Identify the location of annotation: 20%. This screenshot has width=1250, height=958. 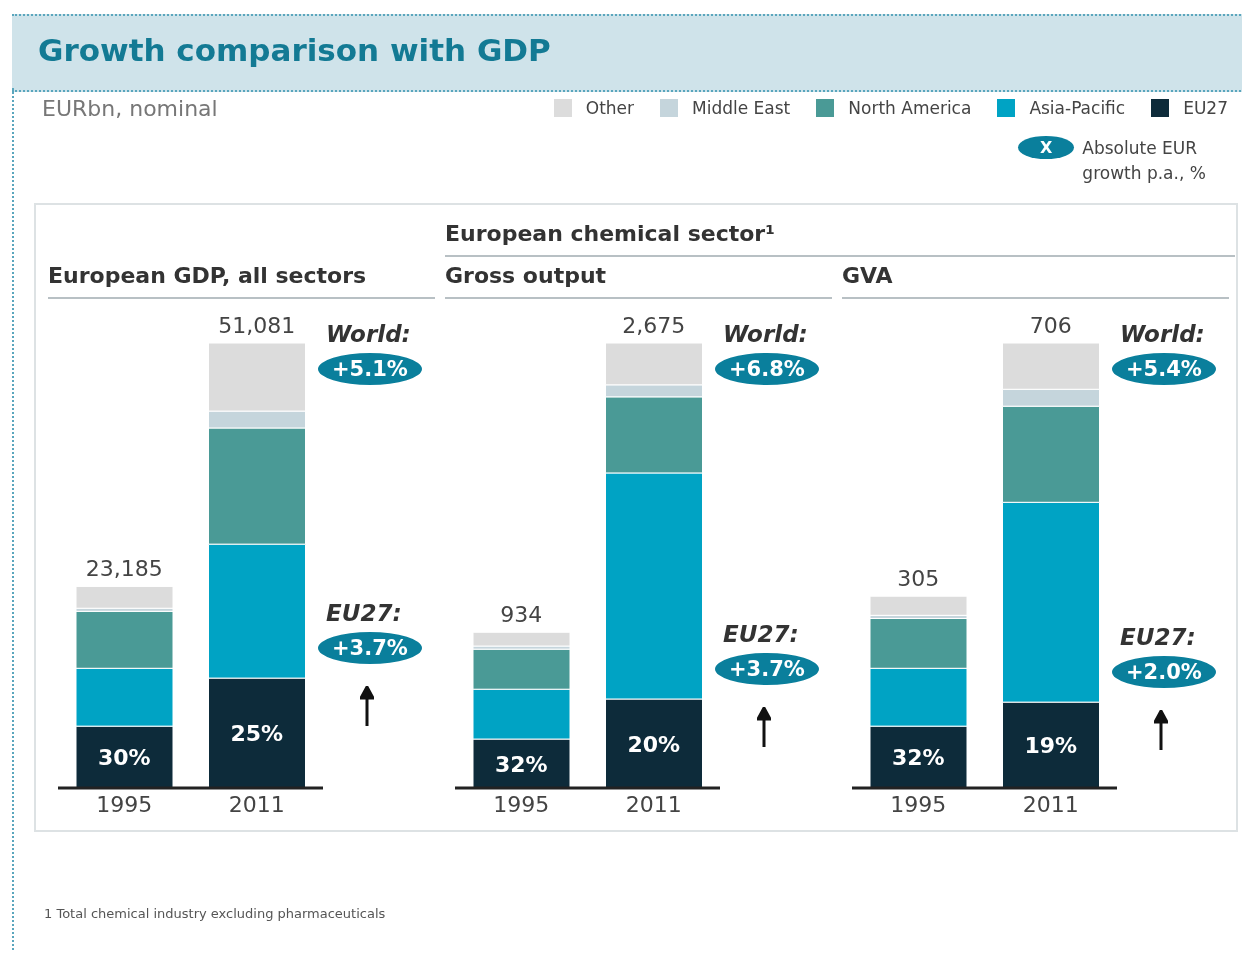
(654, 744).